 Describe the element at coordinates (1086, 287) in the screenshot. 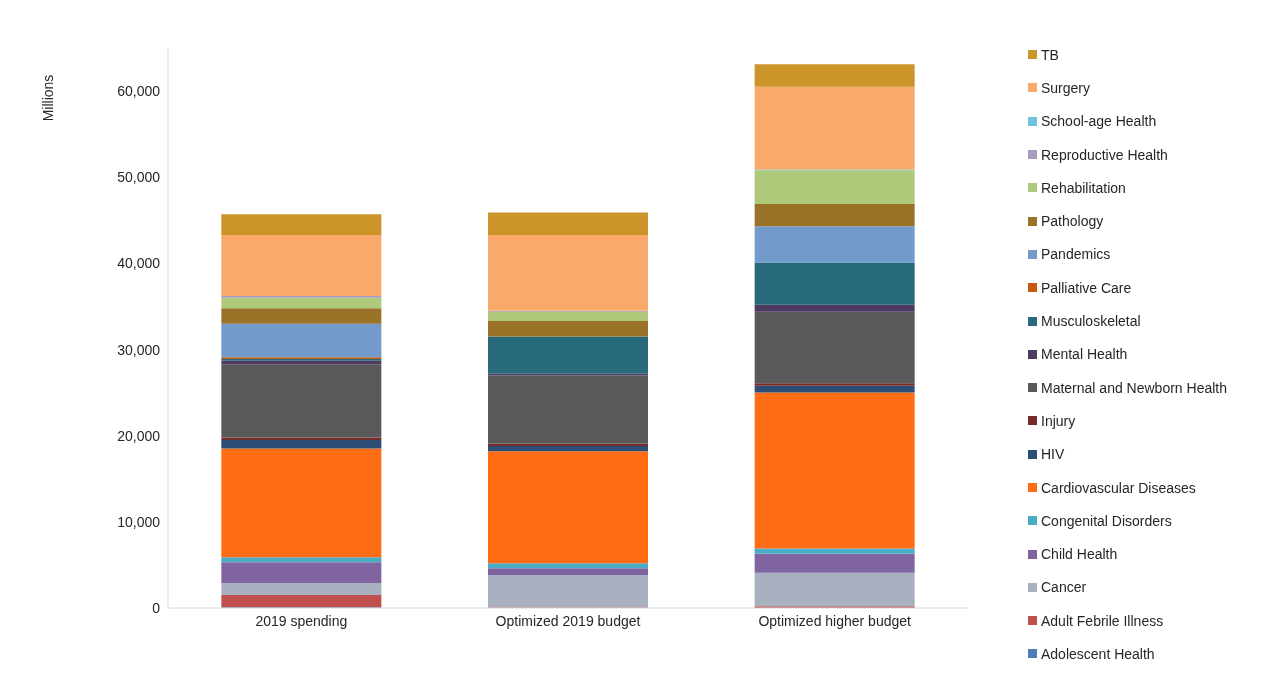

I see `legend-label: Palliative Care` at that location.